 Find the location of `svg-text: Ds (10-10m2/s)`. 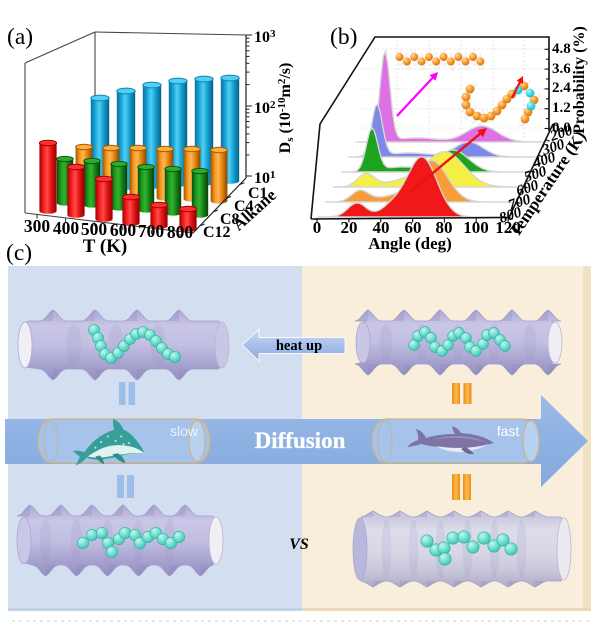

svg-text: Ds (10-10m2/s) is located at coordinates (286, 108).